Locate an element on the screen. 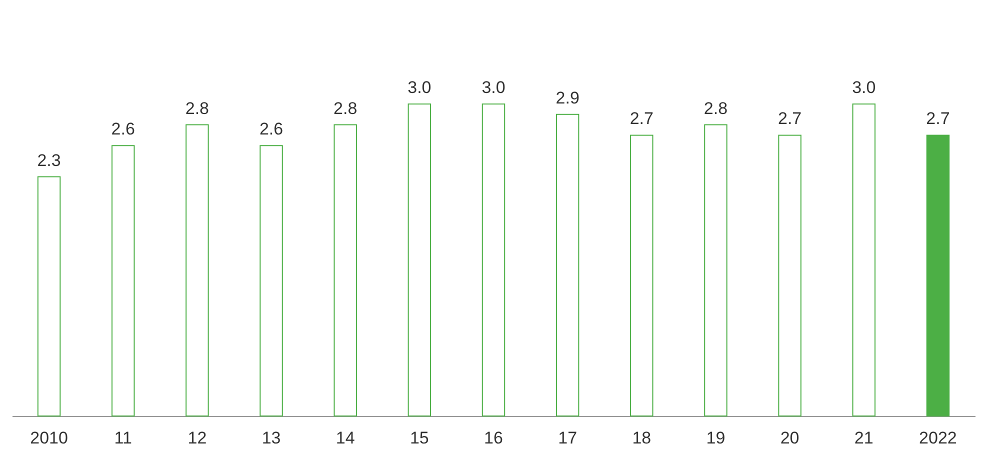 This screenshot has width=989, height=454. data-label: 2.3 is located at coordinates (49, 160).